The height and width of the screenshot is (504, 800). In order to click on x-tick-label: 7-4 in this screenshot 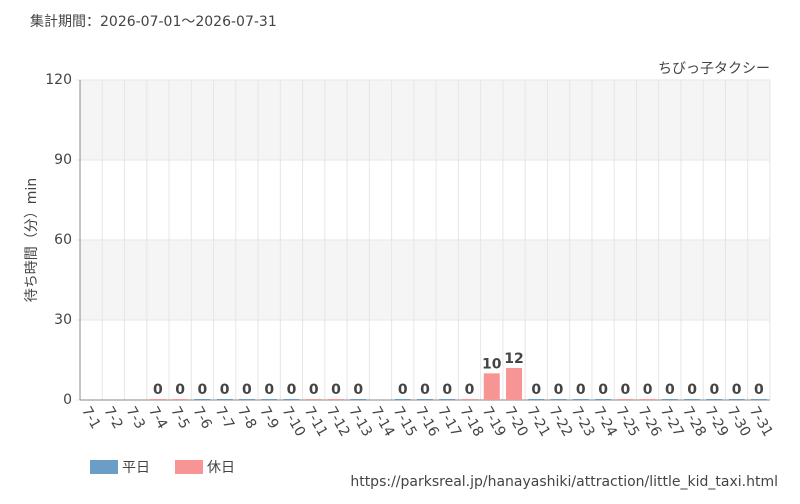, I will do `click(157, 418)`.